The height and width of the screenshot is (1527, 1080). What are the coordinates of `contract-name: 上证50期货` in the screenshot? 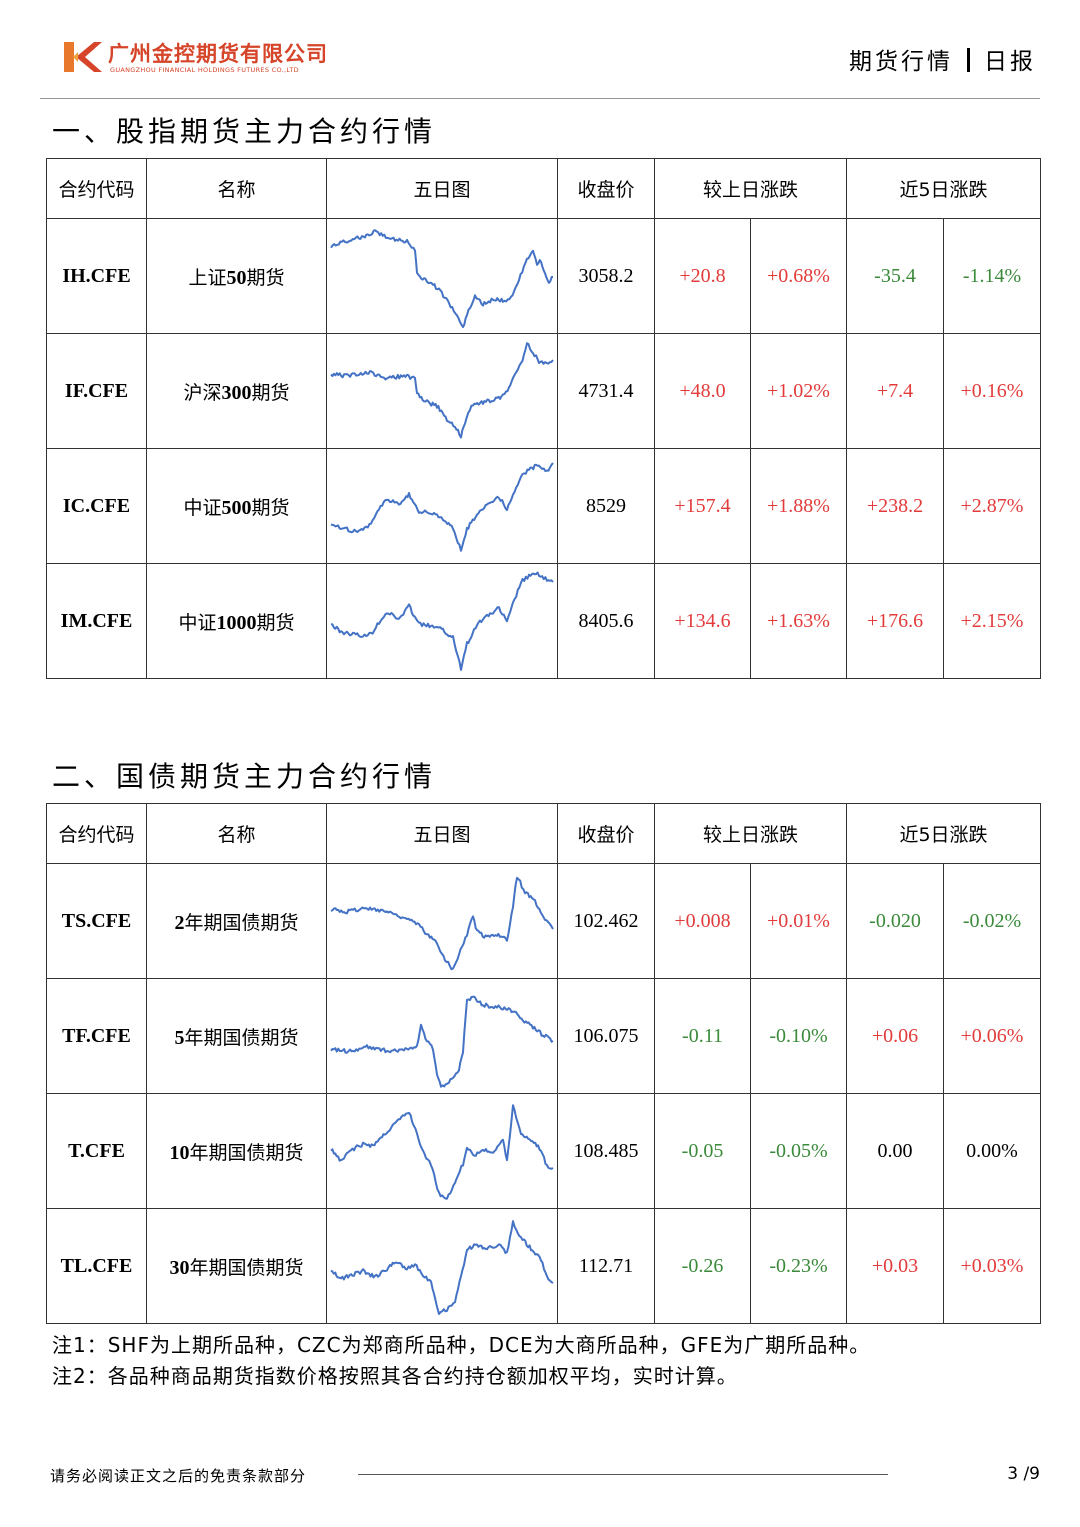 It's located at (236, 276).